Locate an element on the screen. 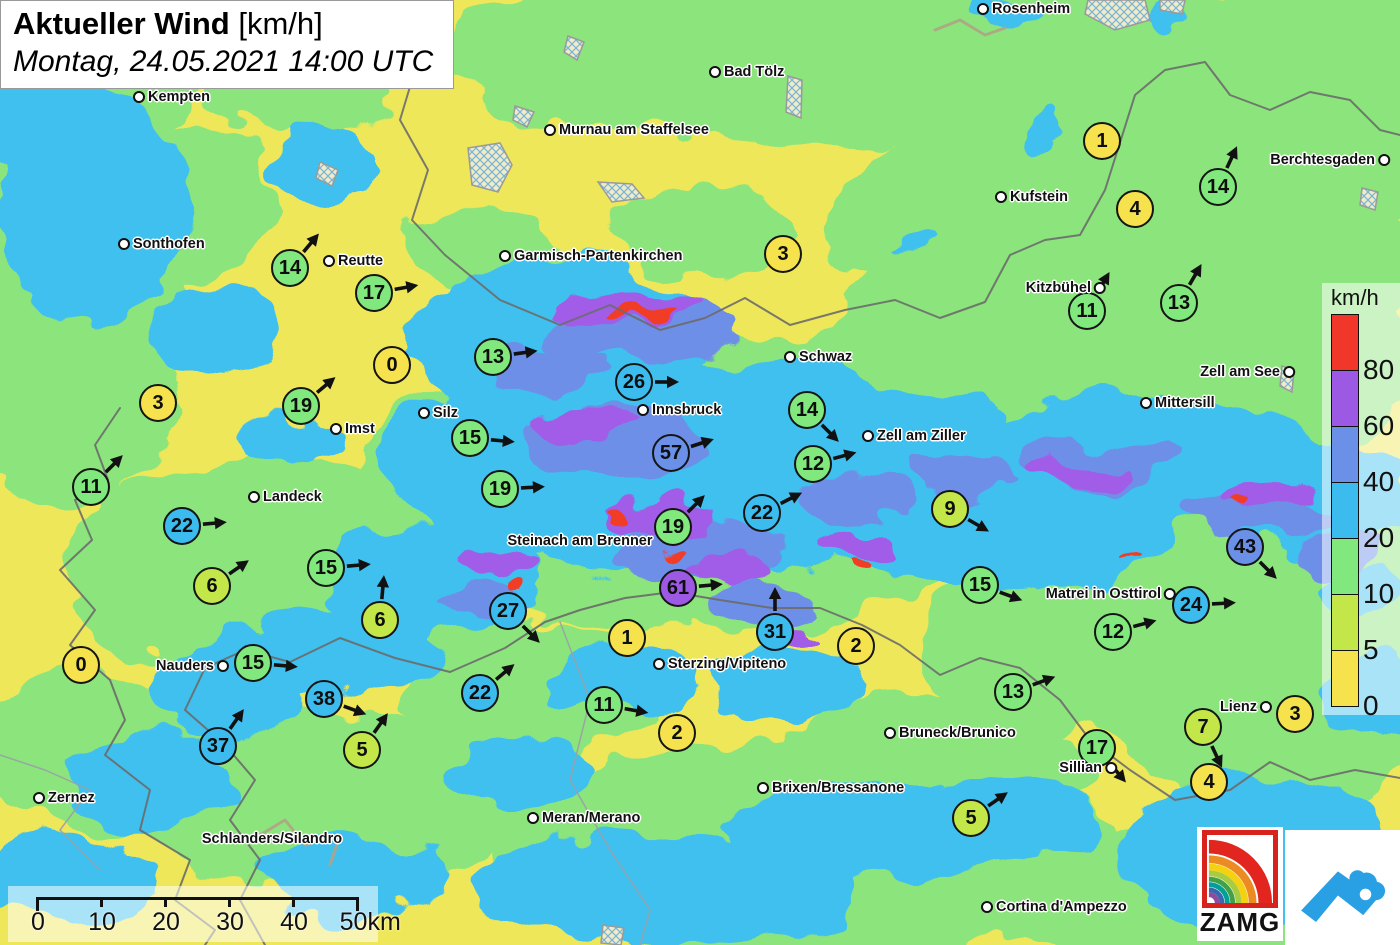 This screenshot has height=945, width=1400. wind-station: 2 is located at coordinates (677, 733).